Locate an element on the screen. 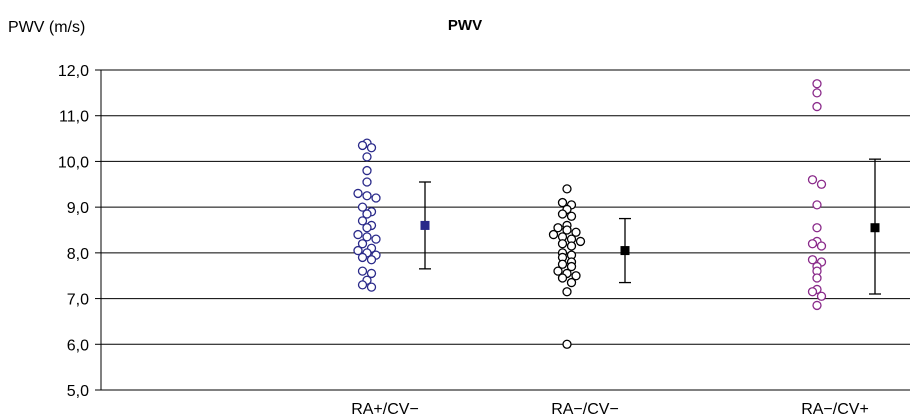  y-tick-label: 10,0 is located at coordinates (73, 162).